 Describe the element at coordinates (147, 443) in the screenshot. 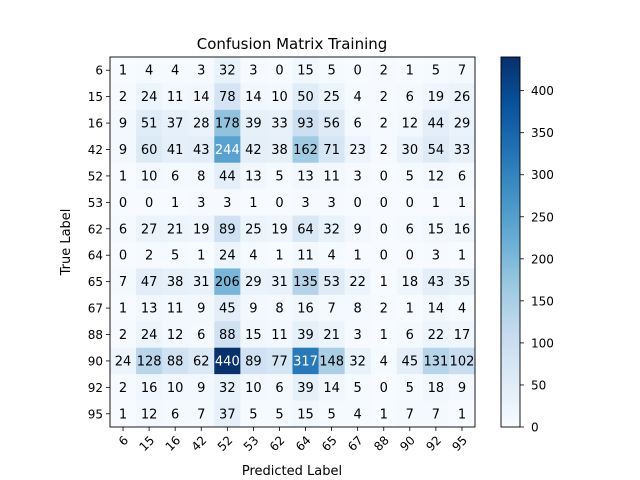

I see `x-tick-label: 15` at that location.